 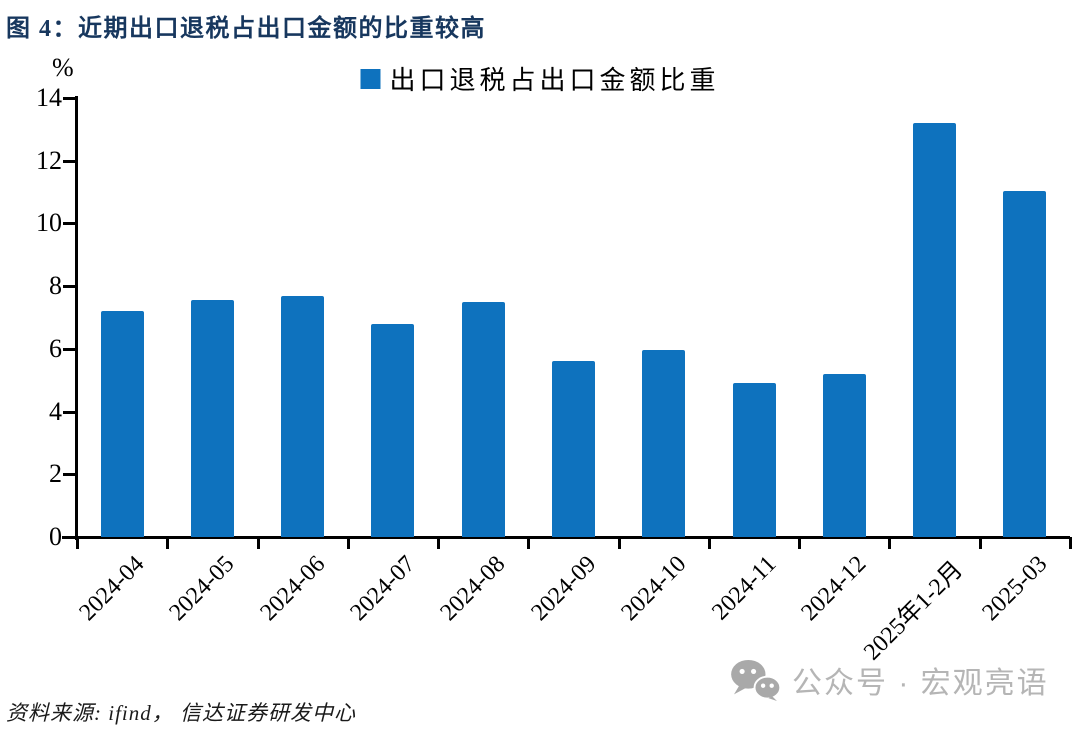 I want to click on x-category-label-text: 2024-06, so click(x=293, y=588).